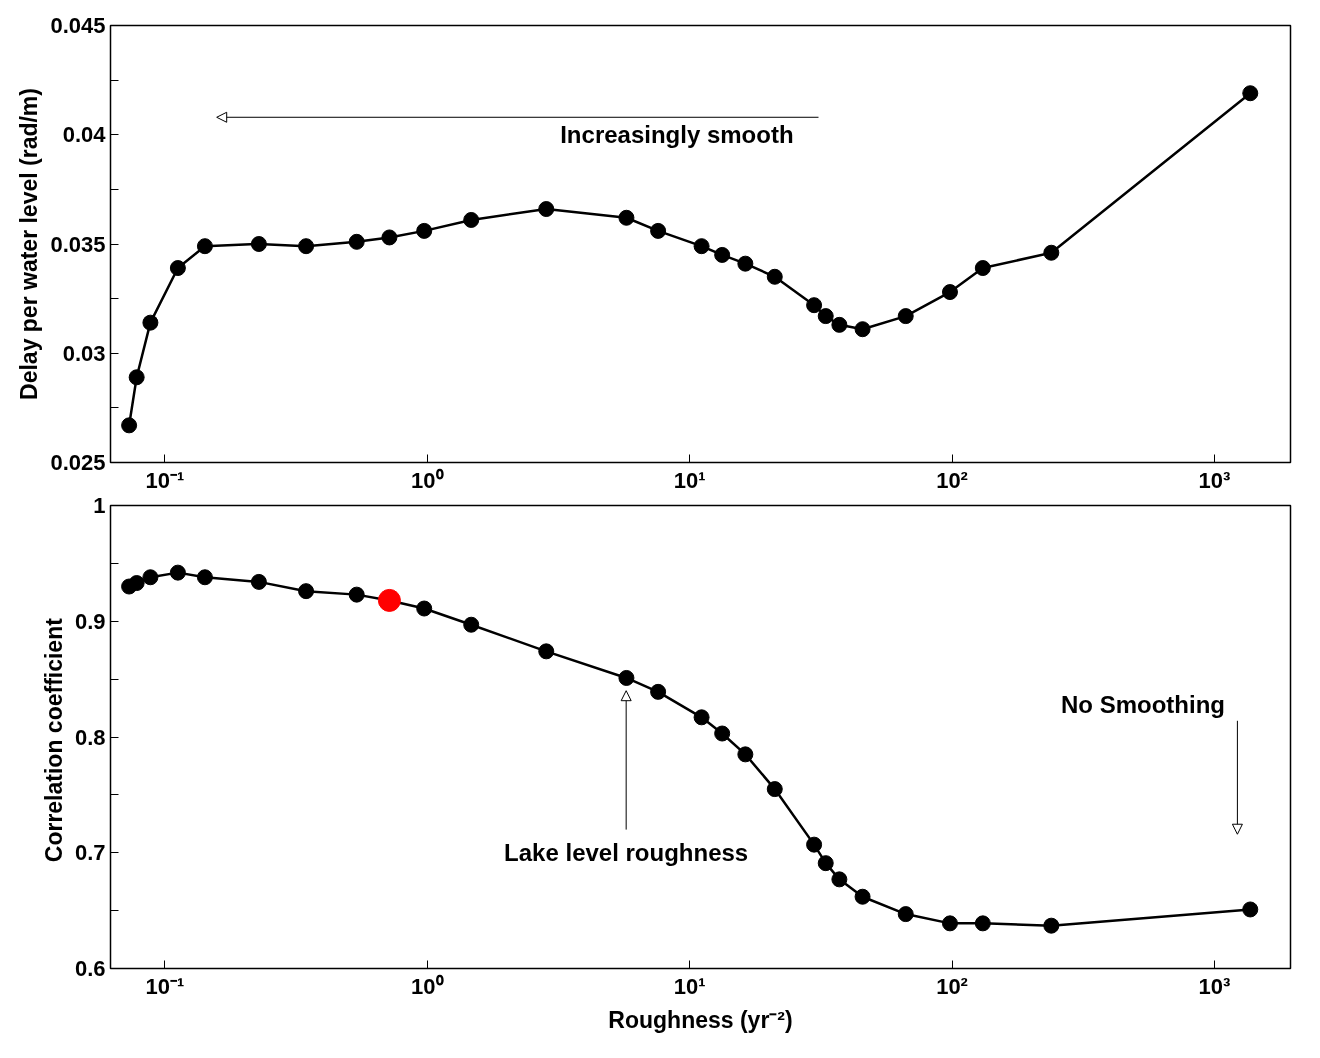 This screenshot has height=1058, width=1320. Describe the element at coordinates (677, 135) in the screenshot. I see `annotation: Increasingly smooth` at that location.